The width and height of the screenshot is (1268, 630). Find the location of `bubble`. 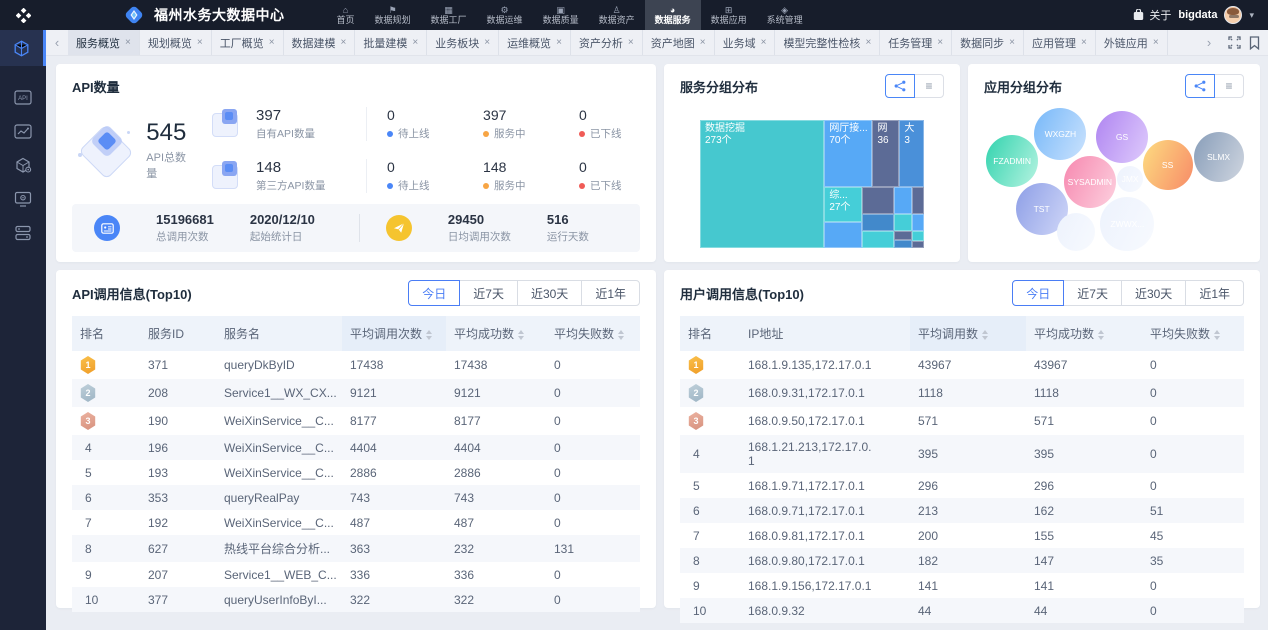

bubble is located at coordinates (1076, 232).